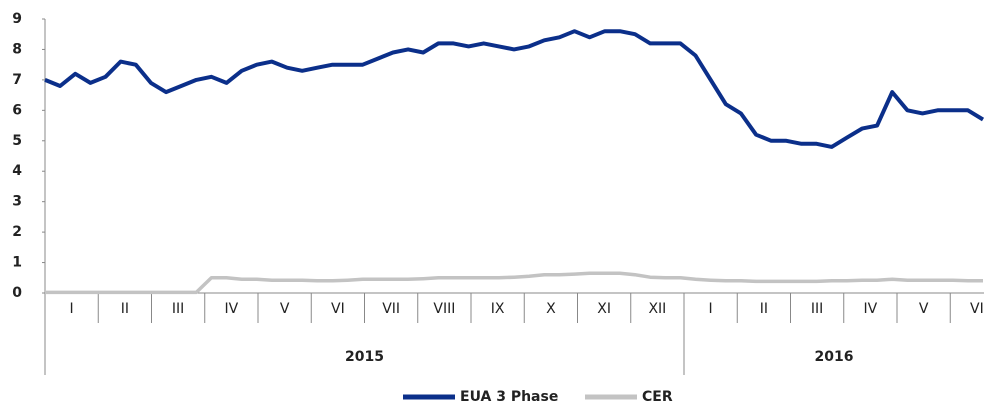 This screenshot has height=406, width=984. What do you see at coordinates (364, 357) in the screenshot?
I see `year-label: 2015` at bounding box center [364, 357].